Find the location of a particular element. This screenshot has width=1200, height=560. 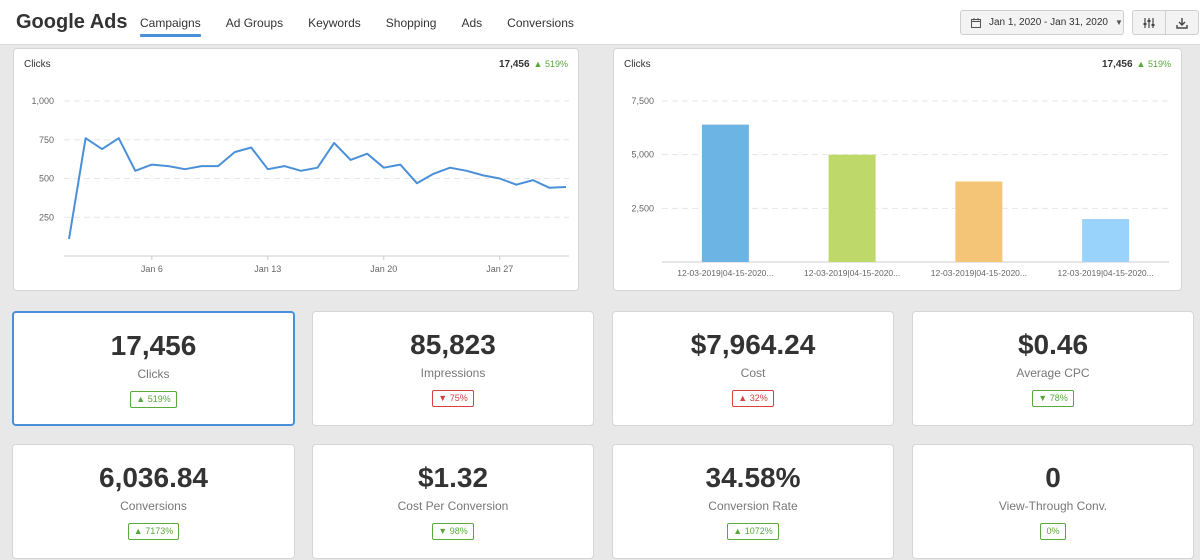

metric-value: $1.32 is located at coordinates (453, 477).